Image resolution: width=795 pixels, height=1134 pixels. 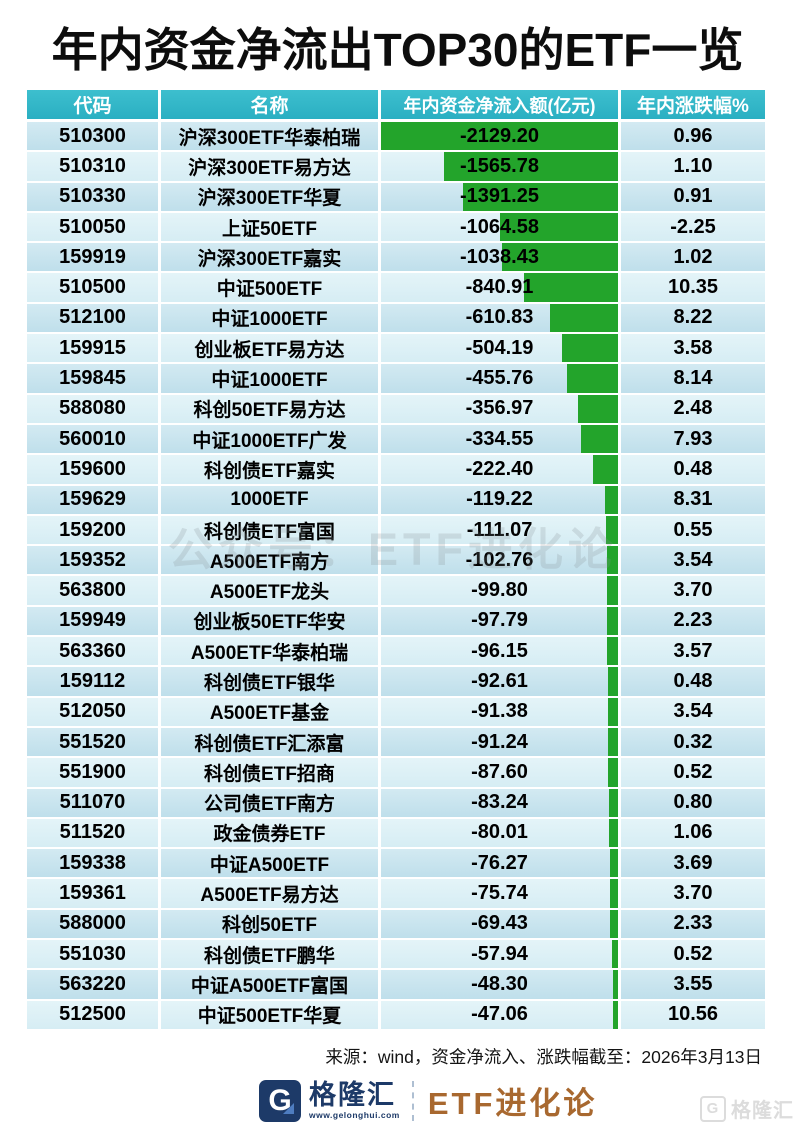 What do you see at coordinates (499, 468) in the screenshot?
I see `flow-value: -222.40` at bounding box center [499, 468].